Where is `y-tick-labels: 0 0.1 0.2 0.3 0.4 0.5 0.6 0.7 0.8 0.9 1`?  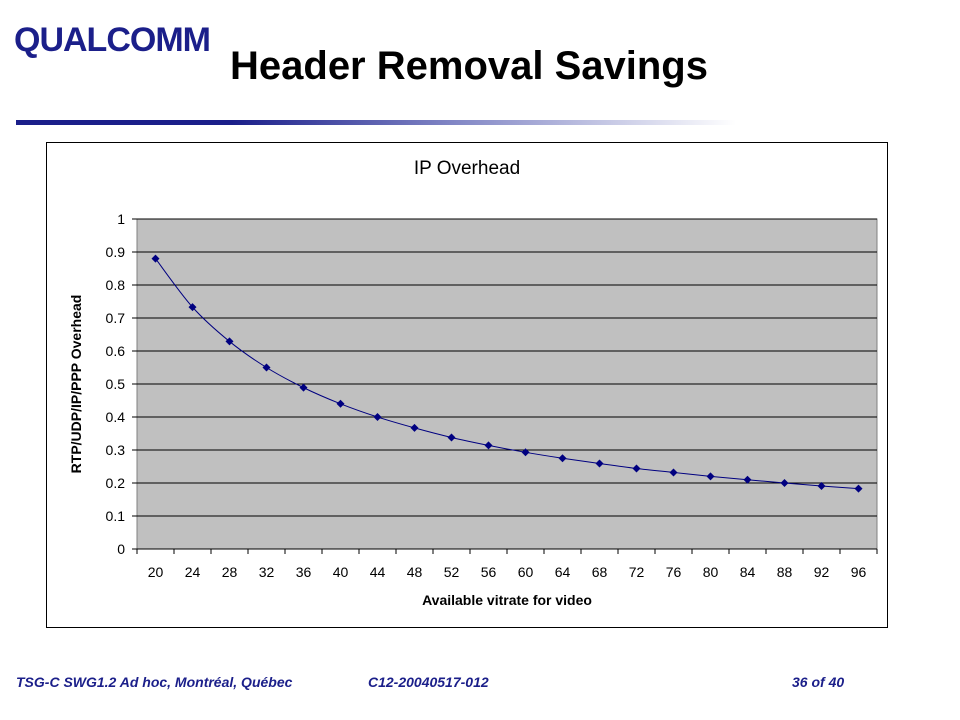 y-tick-labels: 0 0.1 0.2 0.3 0.4 0.5 0.6 0.7 0.8 0.9 1 is located at coordinates (116, 384).